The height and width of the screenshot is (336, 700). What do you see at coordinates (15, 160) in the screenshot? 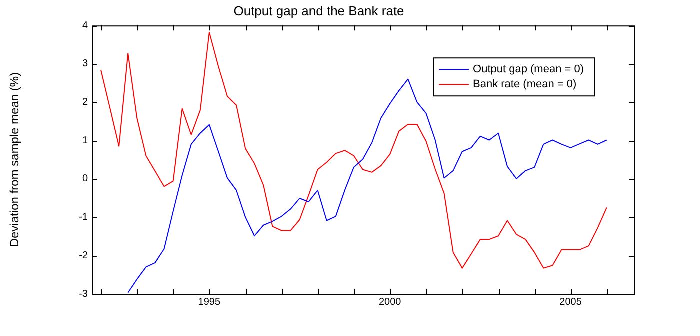
I see `y-axis-title: Deviation from sample mean (%)` at bounding box center [15, 160].